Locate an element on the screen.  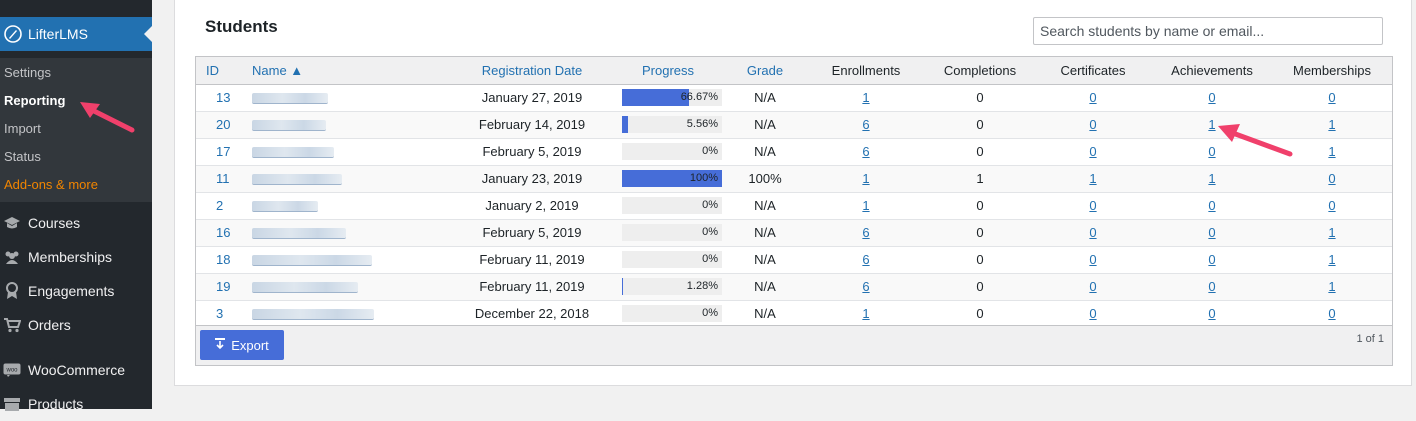
graduation-cap-icon is located at coordinates (12, 223).